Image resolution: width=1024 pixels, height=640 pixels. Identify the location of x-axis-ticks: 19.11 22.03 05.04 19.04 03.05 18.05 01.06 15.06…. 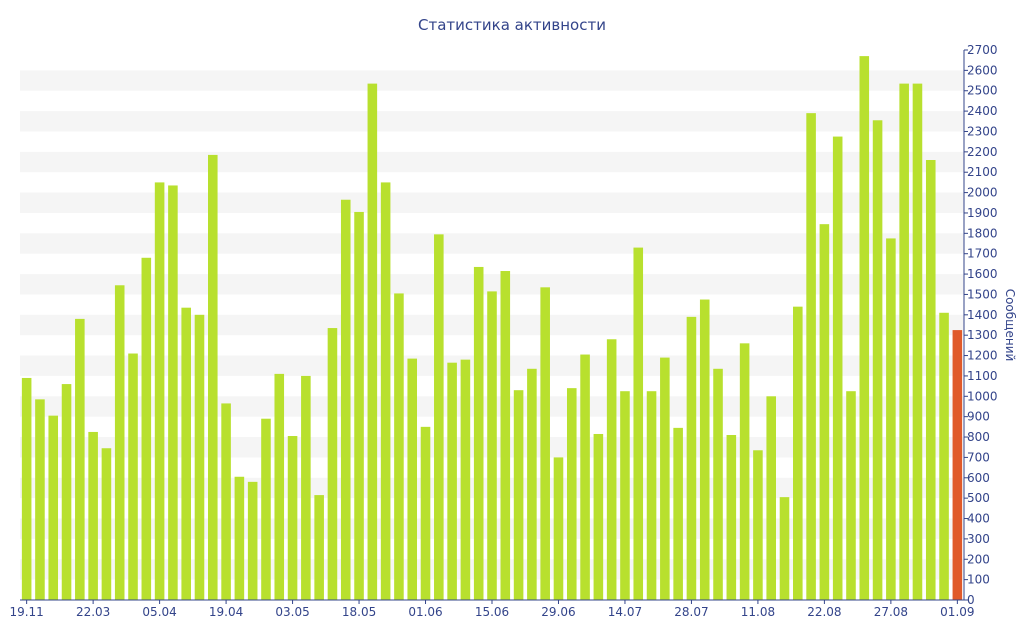
(492, 609).